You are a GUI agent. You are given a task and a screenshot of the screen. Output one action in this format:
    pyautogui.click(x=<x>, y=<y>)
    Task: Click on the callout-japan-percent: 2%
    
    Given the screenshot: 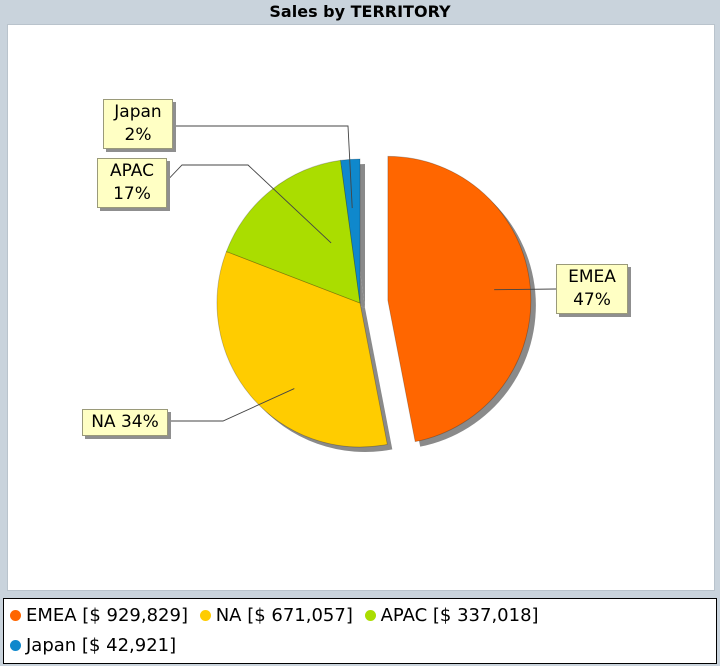 What is the action you would take?
    pyautogui.click(x=138, y=135)
    